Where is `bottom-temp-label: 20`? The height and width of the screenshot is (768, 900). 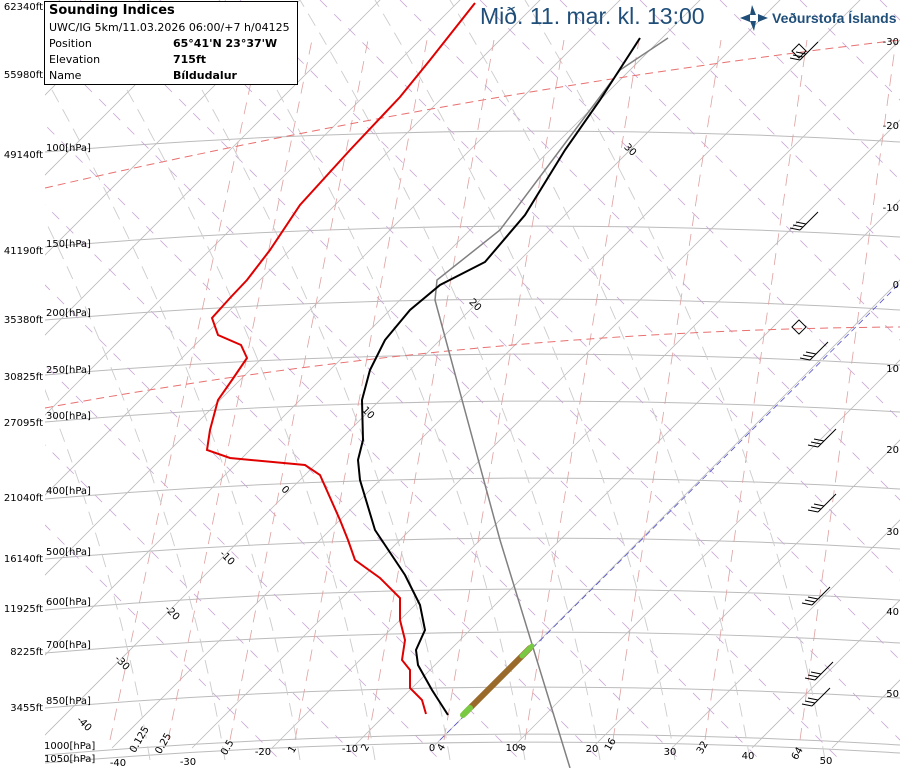 bottom-temp-label: 20 is located at coordinates (592, 749).